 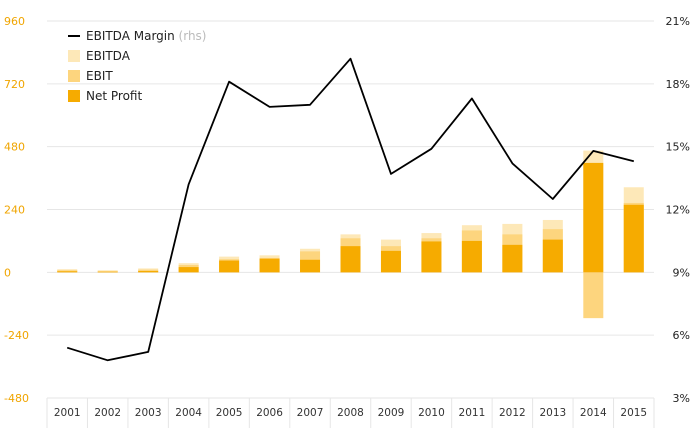 I want to click on right-tick-label: 15%, so click(x=678, y=147).